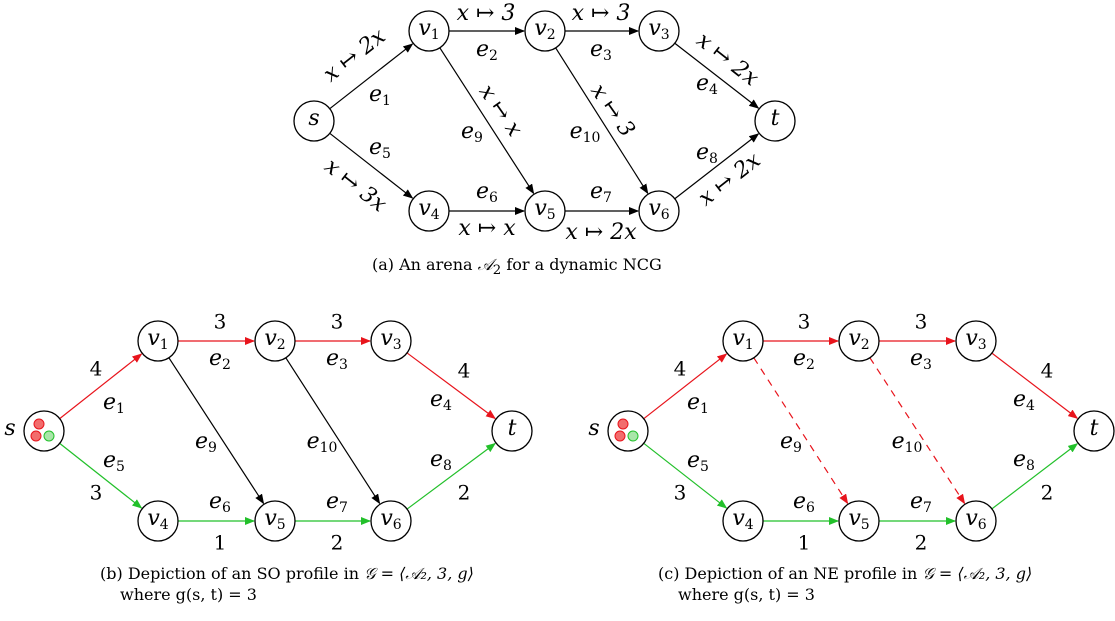 The width and height of the screenshot is (1115, 621). What do you see at coordinates (1024, 400) in the screenshot?
I see `edge-label-e4: e4` at bounding box center [1024, 400].